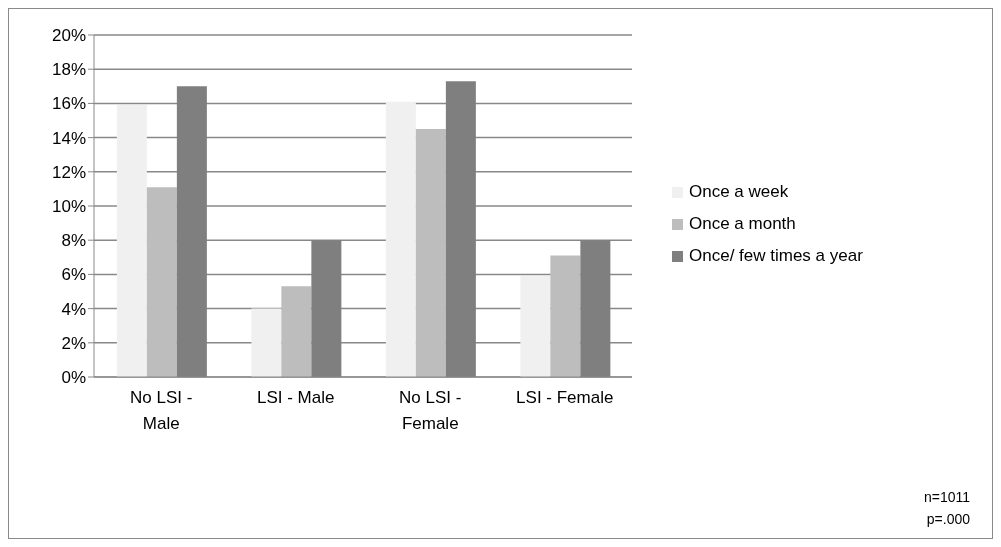 The height and width of the screenshot is (547, 1001). I want to click on y-tick-label: 2%, so click(73, 343).